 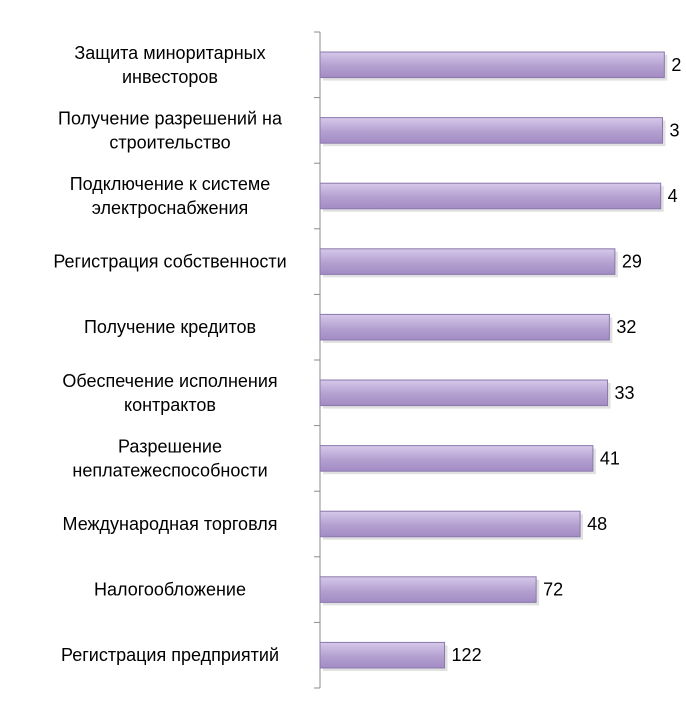 I want to click on value-label: 33, so click(x=625, y=393).